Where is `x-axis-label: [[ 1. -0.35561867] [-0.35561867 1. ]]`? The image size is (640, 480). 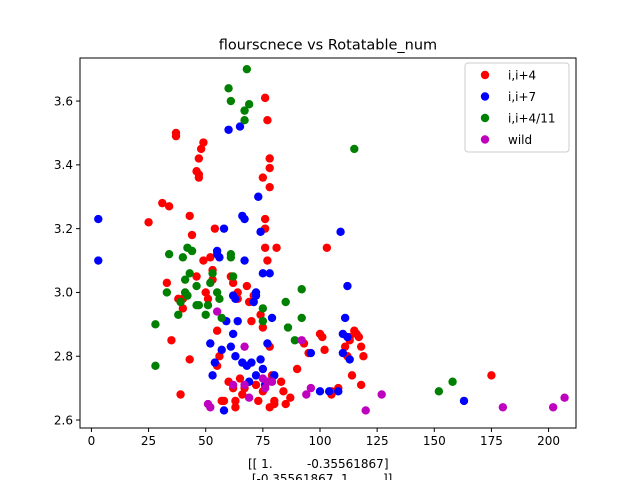
x-axis-label: [[ 1. -0.35561867] [-0.35561867 1. ]] is located at coordinates (320, 468).